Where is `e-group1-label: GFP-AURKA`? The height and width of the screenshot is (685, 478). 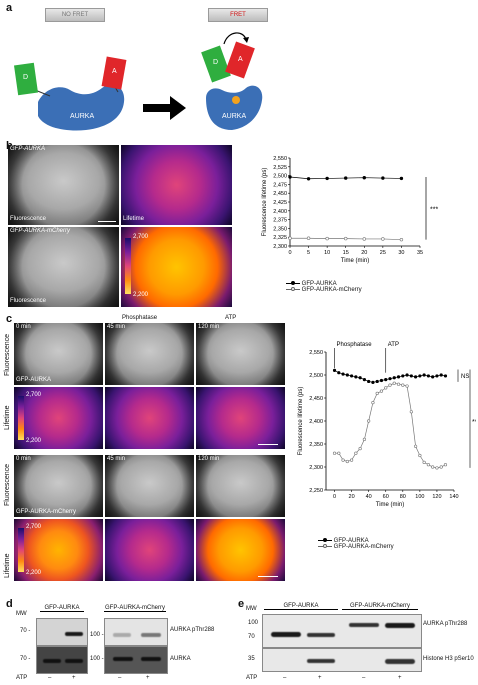 e-group1-label: GFP-AURKA is located at coordinates (301, 606).